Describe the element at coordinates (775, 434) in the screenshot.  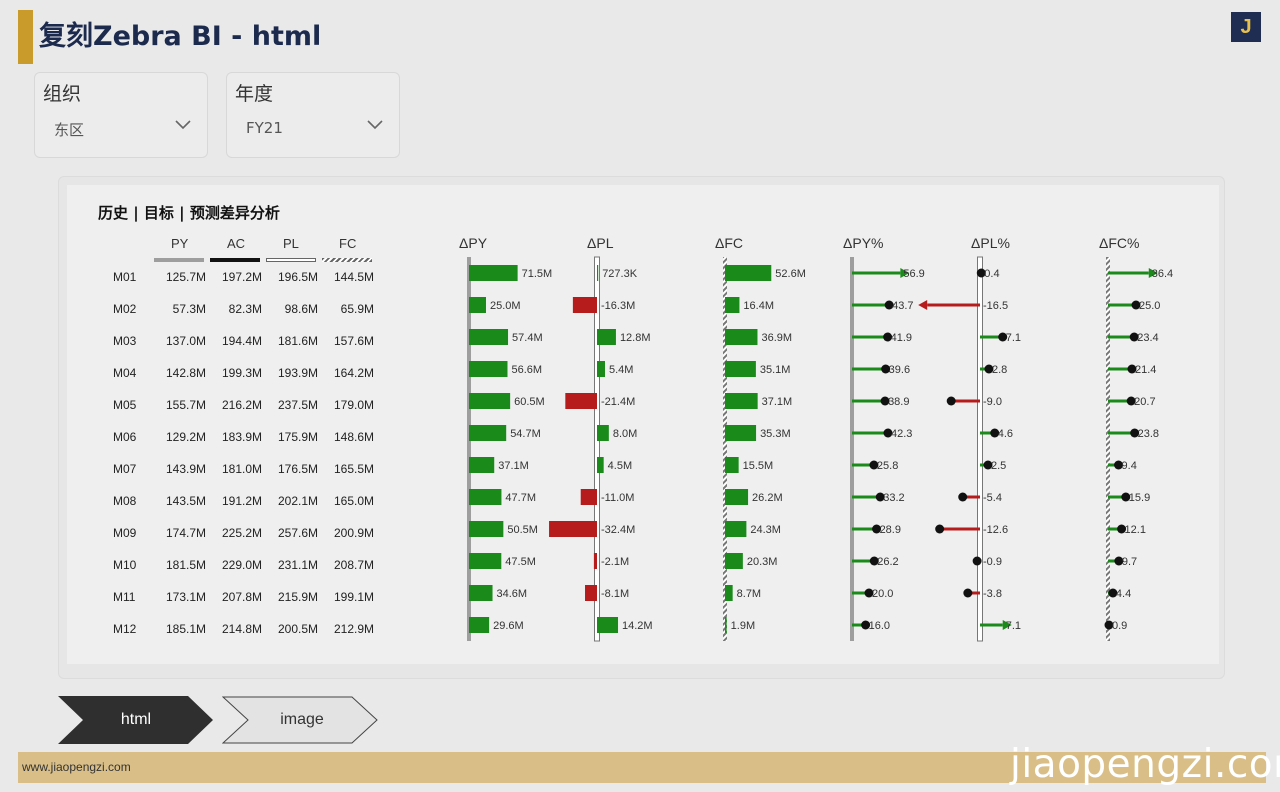
I see `data-label: 35.3M` at that location.